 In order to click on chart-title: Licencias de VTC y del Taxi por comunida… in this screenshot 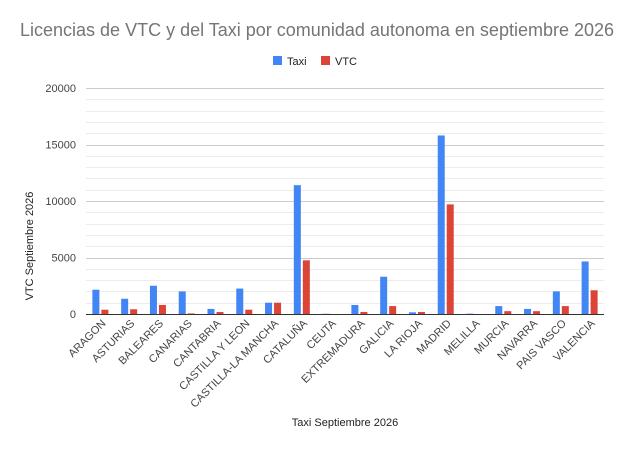, I will do `click(317, 30)`.